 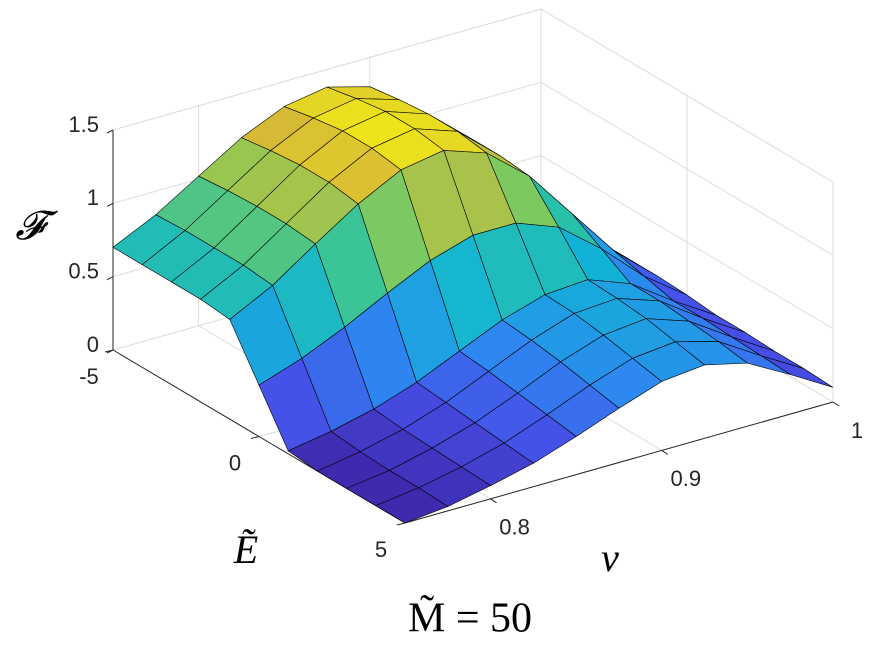 I want to click on z-tick-label: 1.5, so click(x=83, y=124).